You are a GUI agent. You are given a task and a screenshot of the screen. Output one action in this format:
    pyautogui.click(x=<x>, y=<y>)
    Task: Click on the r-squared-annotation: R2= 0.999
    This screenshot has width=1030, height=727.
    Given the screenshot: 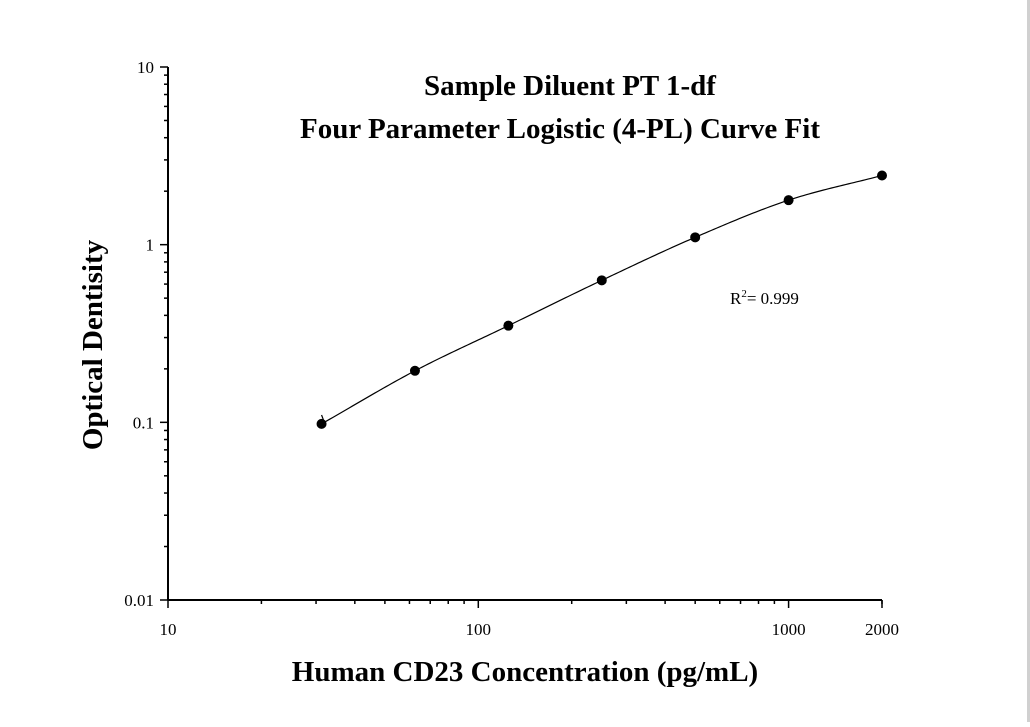 What is the action you would take?
    pyautogui.click(x=764, y=298)
    